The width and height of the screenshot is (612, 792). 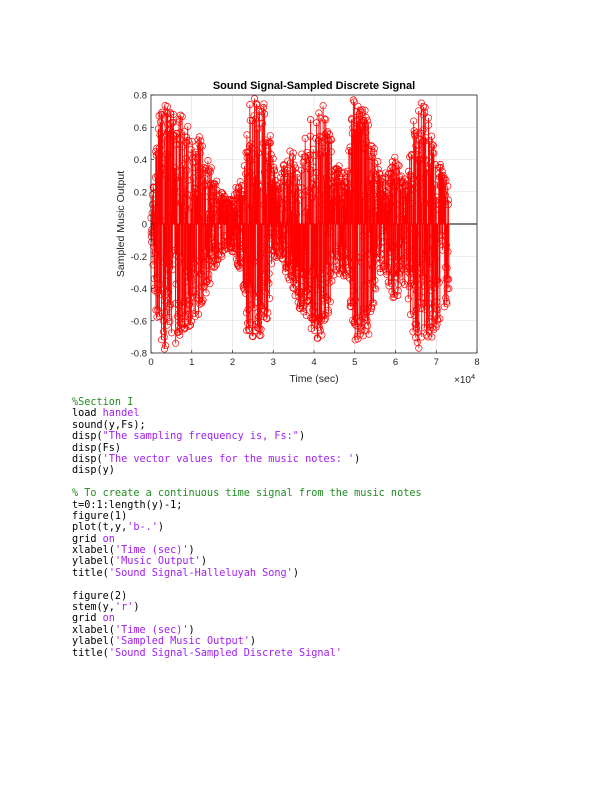 I want to click on code-token-plain: figure(2), so click(x=100, y=596).